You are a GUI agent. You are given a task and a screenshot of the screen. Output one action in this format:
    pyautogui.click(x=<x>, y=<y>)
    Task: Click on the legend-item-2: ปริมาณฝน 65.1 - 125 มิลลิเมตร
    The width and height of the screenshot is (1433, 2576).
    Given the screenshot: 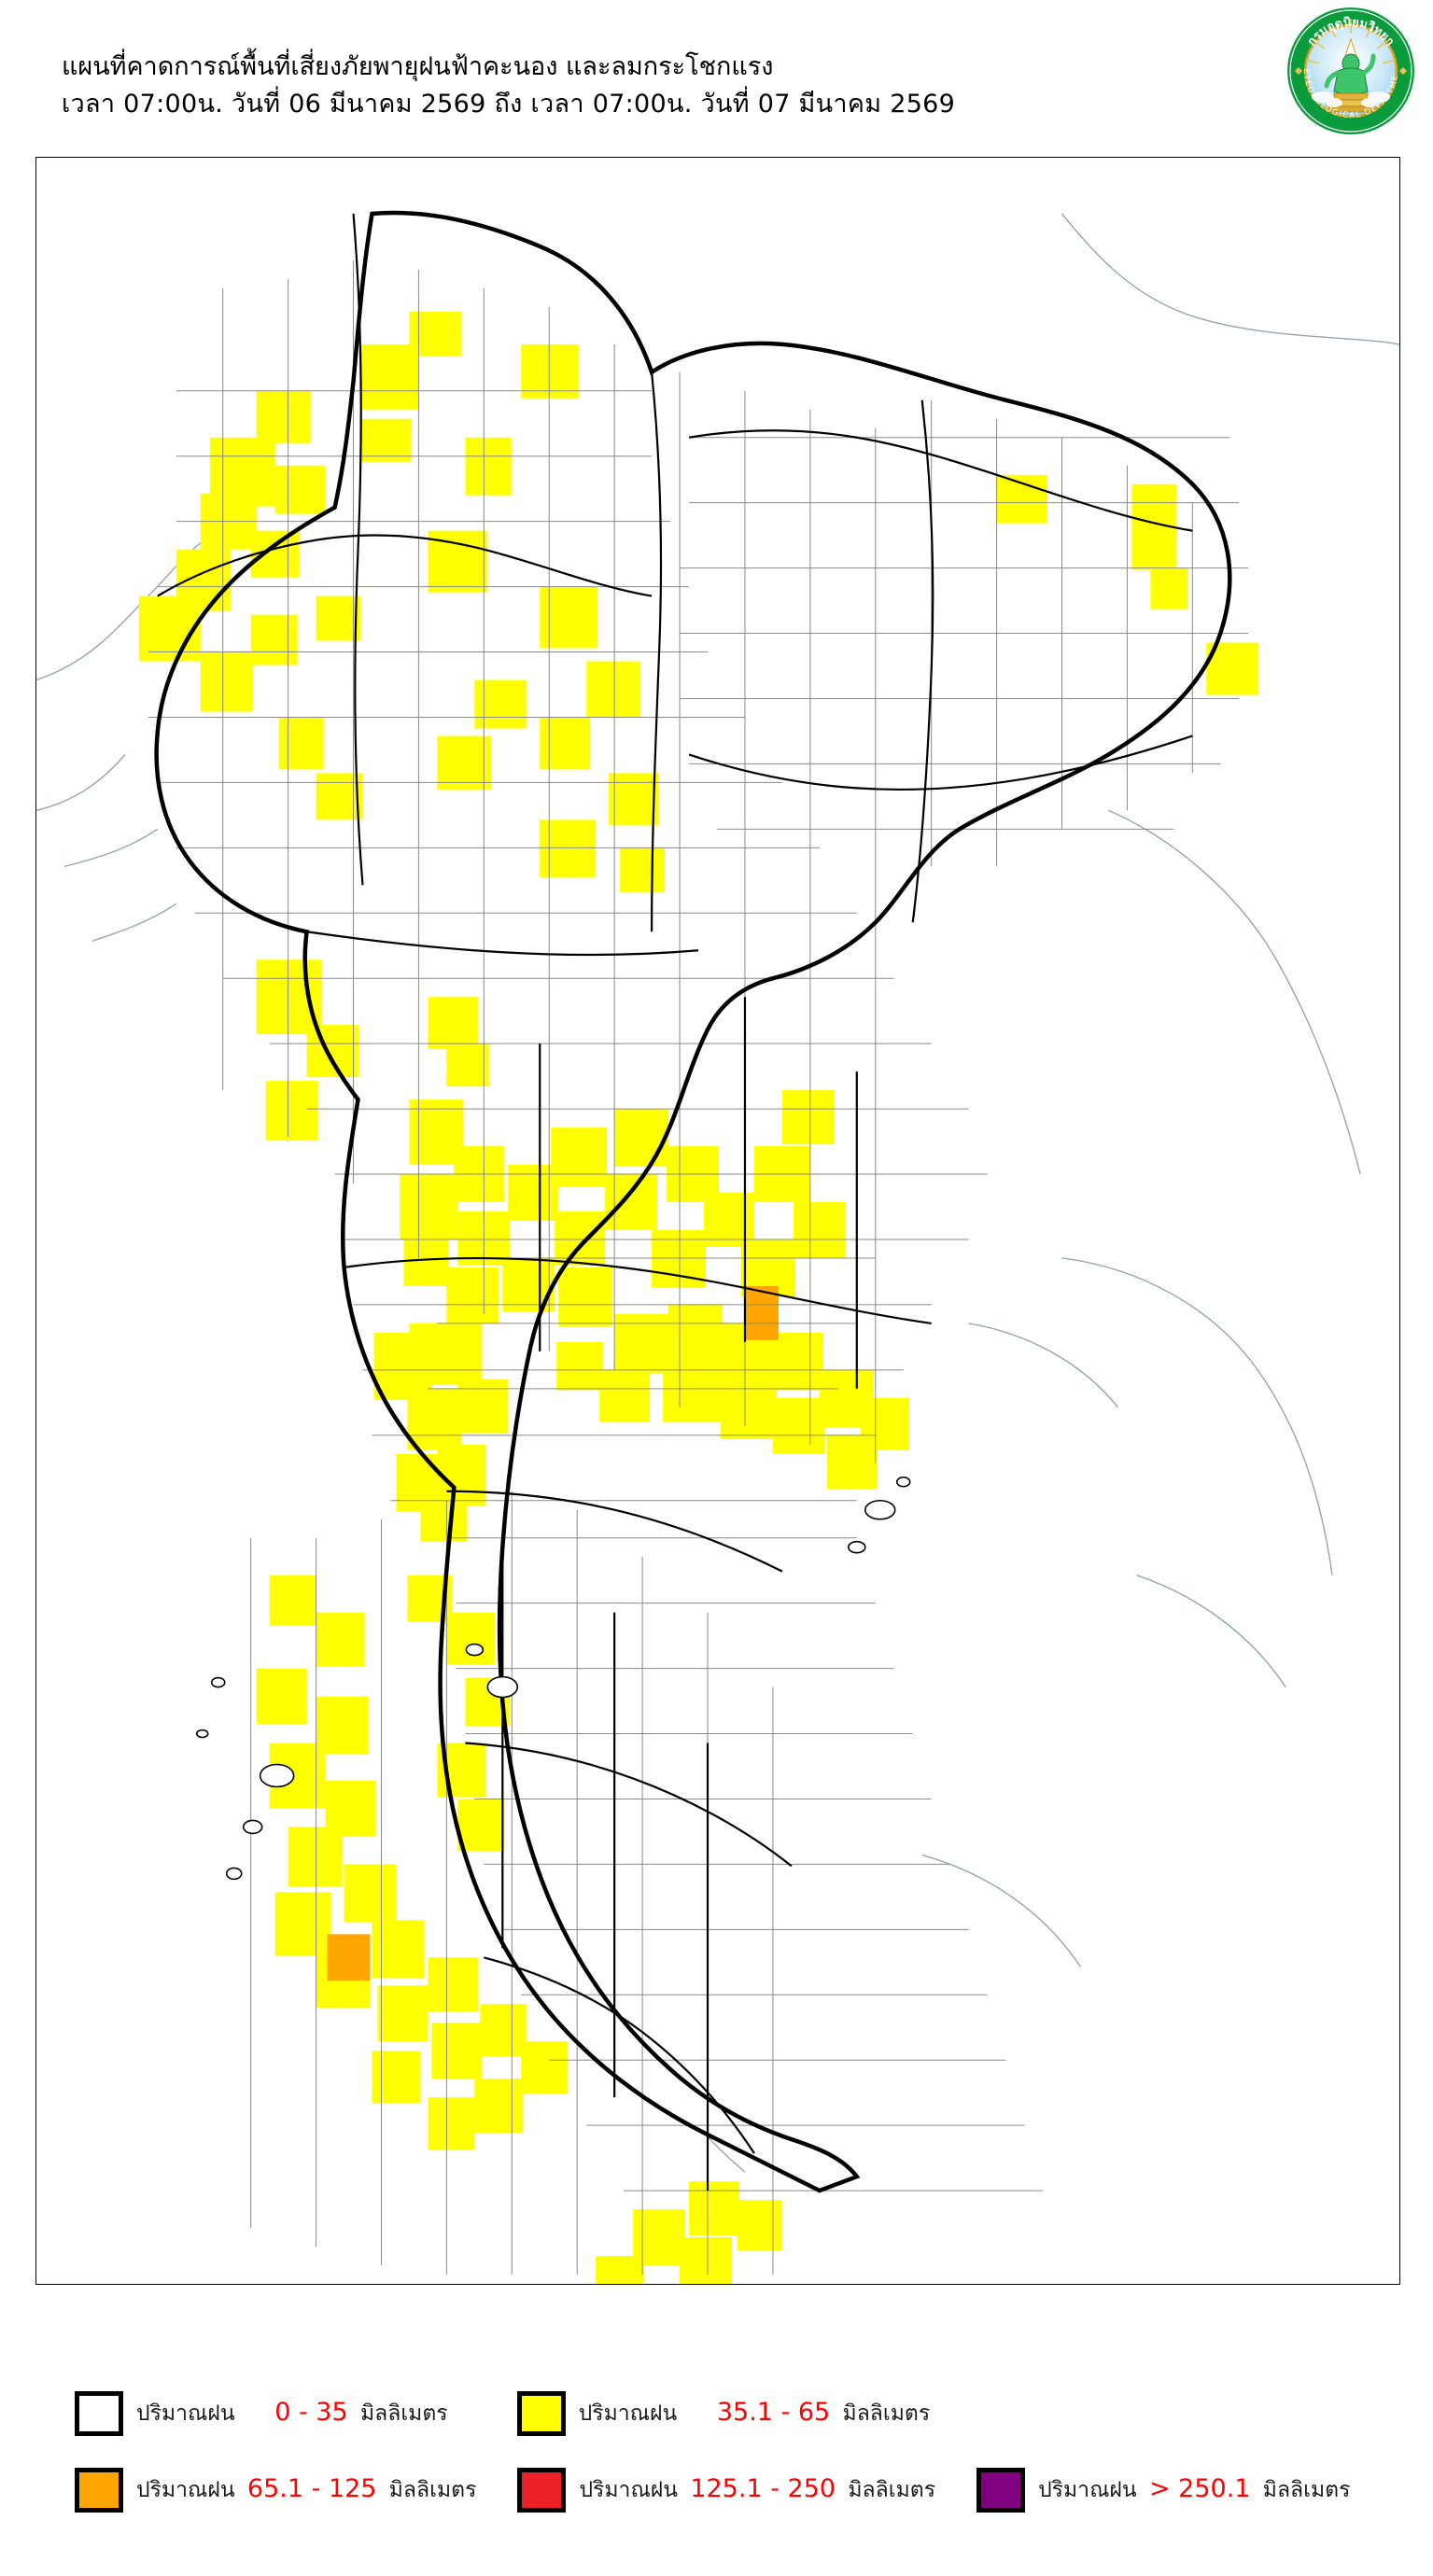 What is the action you would take?
    pyautogui.click(x=276, y=2490)
    